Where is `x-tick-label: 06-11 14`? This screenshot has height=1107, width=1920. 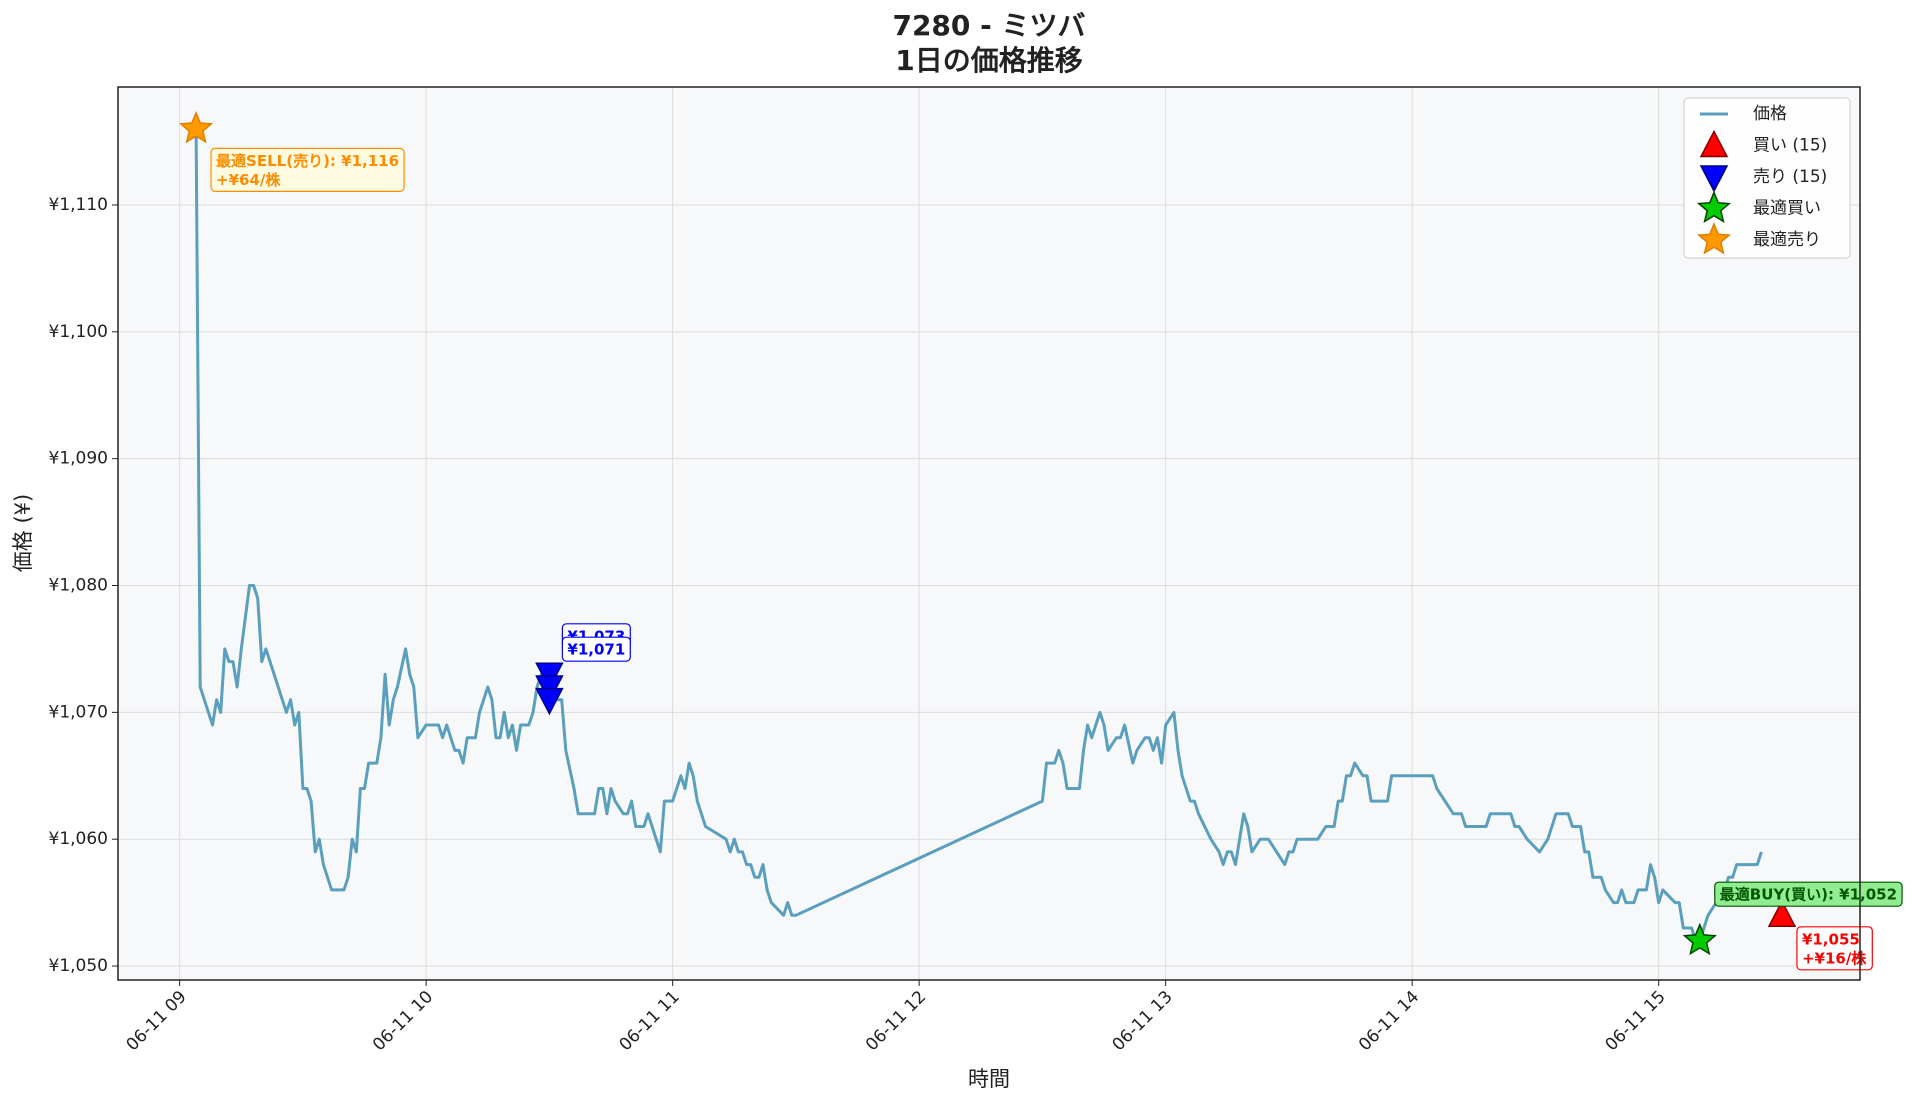
x-tick-label: 06-11 14 is located at coordinates (1389, 1021).